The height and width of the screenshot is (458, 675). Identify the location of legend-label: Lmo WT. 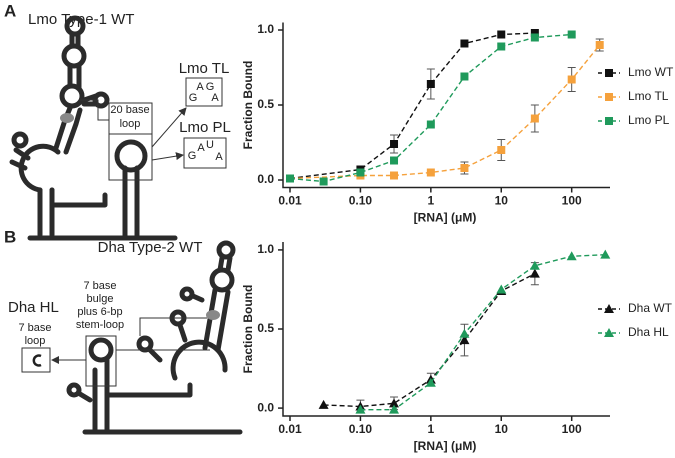
(651, 72).